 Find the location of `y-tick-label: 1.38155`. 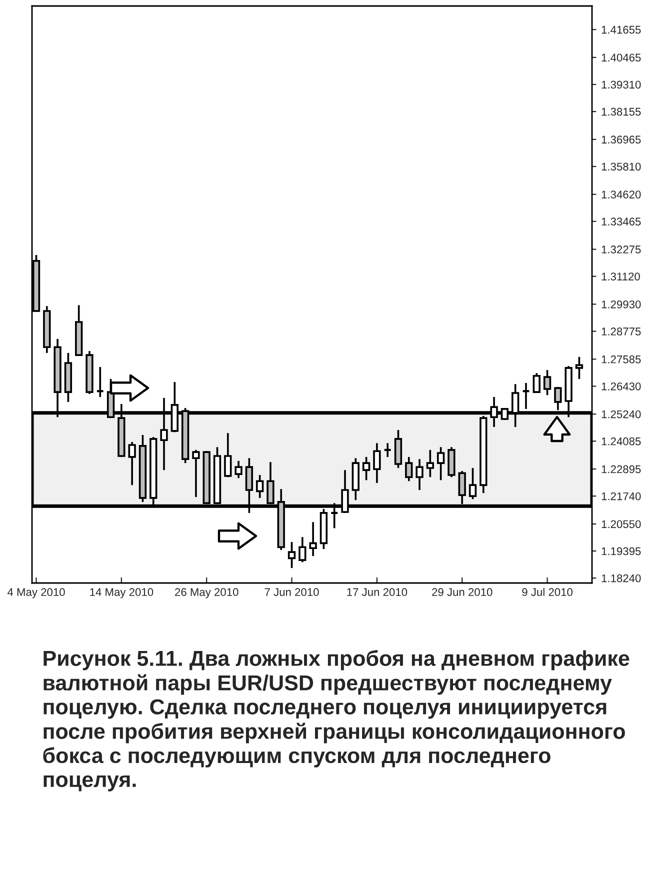

y-tick-label: 1.38155 is located at coordinates (621, 112).